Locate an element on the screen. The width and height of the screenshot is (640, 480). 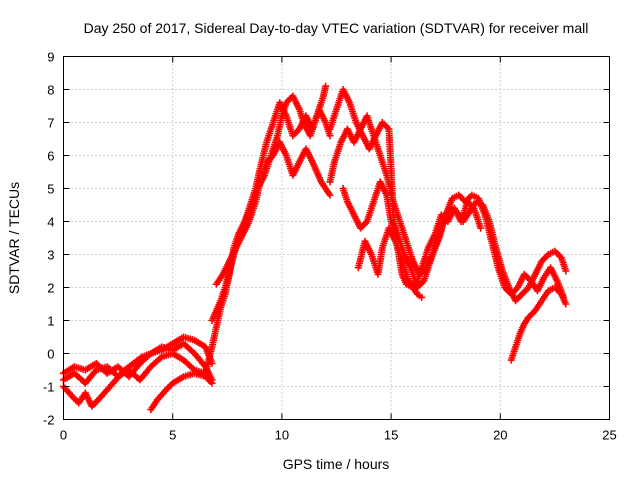
x-tick-label: 0 is located at coordinates (63, 435).